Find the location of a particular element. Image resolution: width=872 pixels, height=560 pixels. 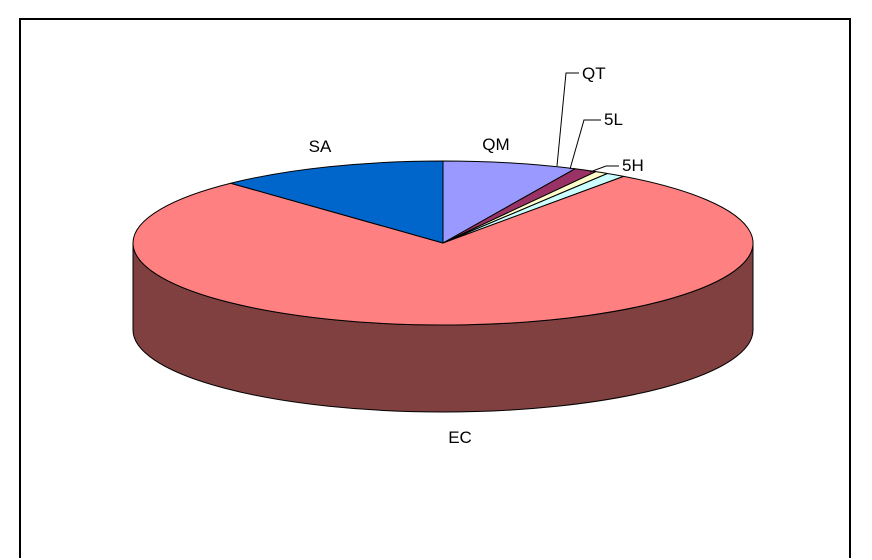

slice-label-5h: 5H is located at coordinates (633, 165).